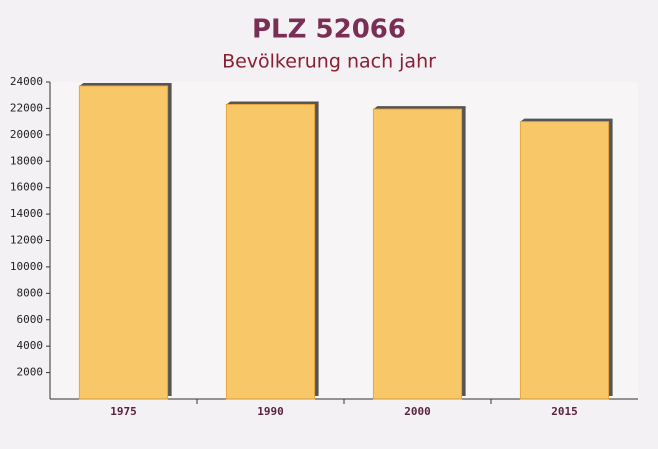  Describe the element at coordinates (26, 134) in the screenshot. I see `y-tick-label: 20000` at that location.